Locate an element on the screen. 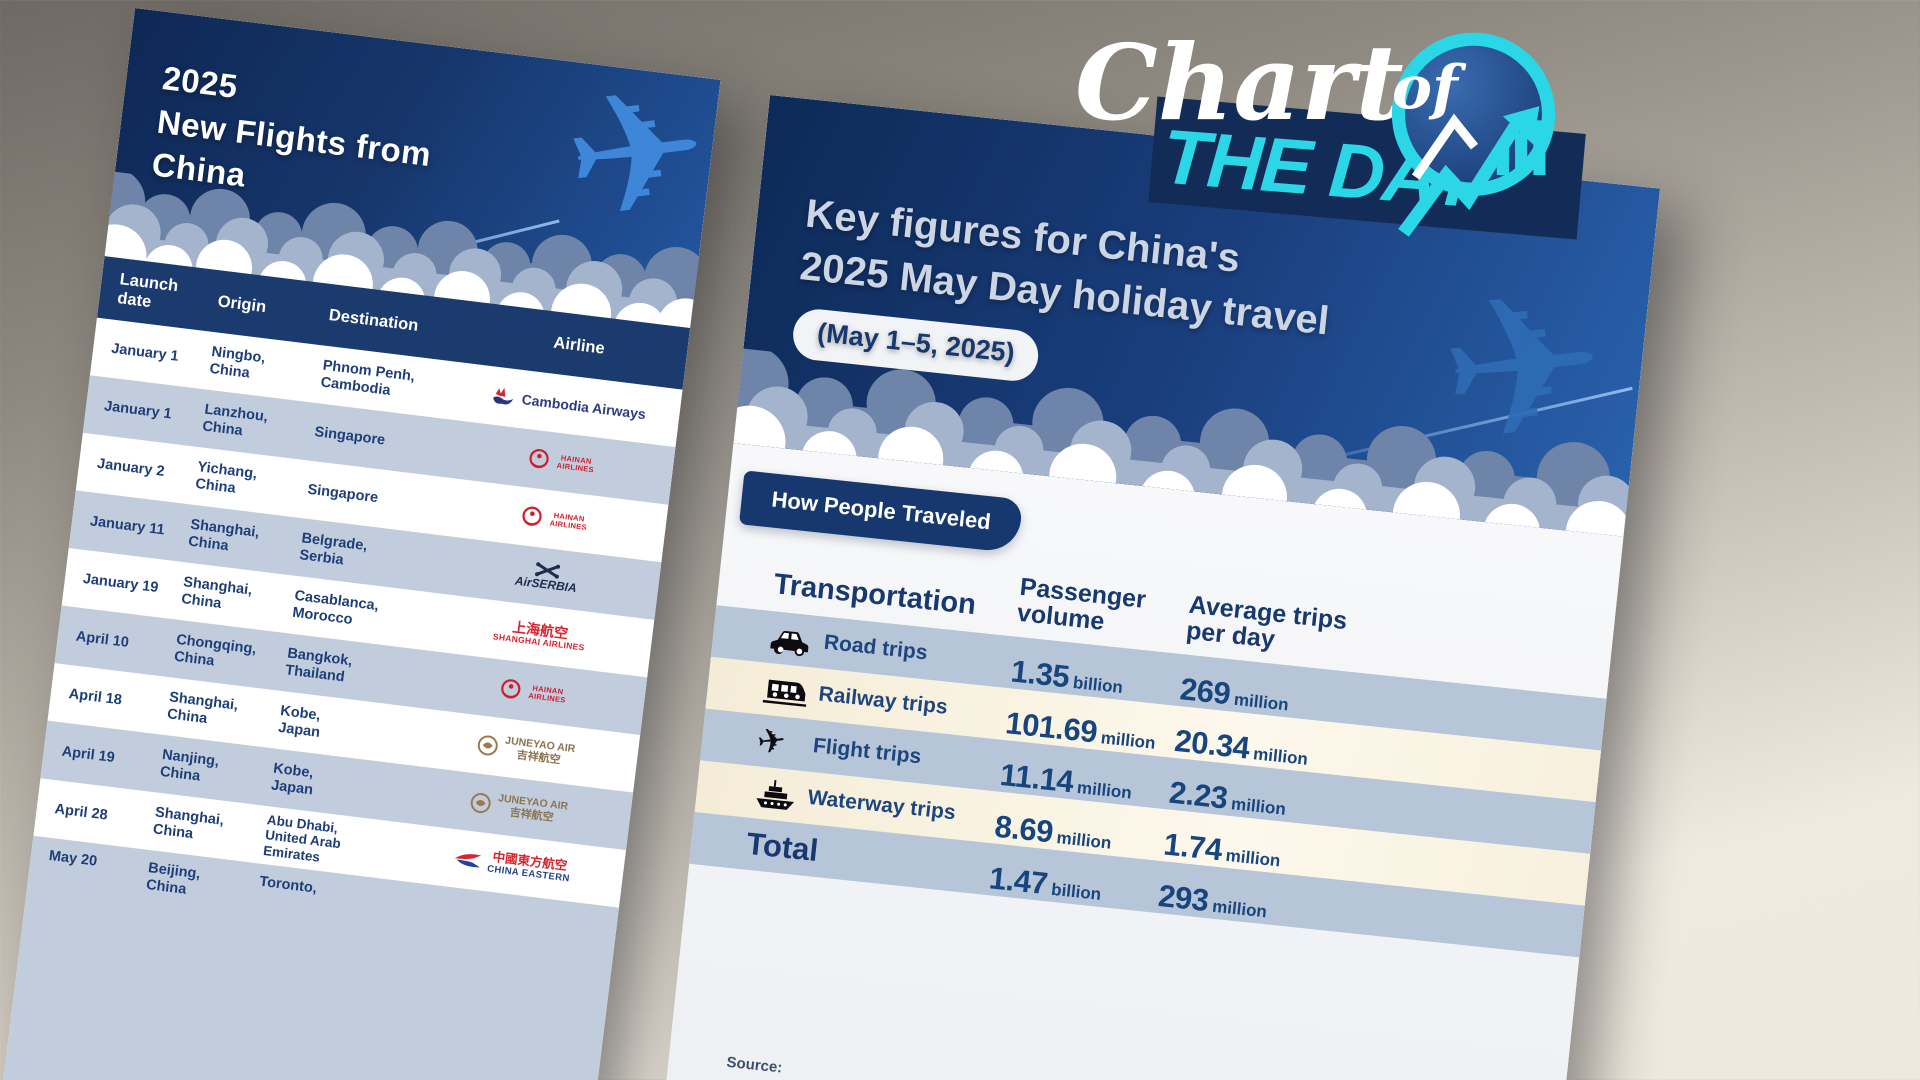 This screenshot has width=1920, height=1080. cell-airline: 上海航空 SHANGHAI AIRLINES is located at coordinates (546, 636).